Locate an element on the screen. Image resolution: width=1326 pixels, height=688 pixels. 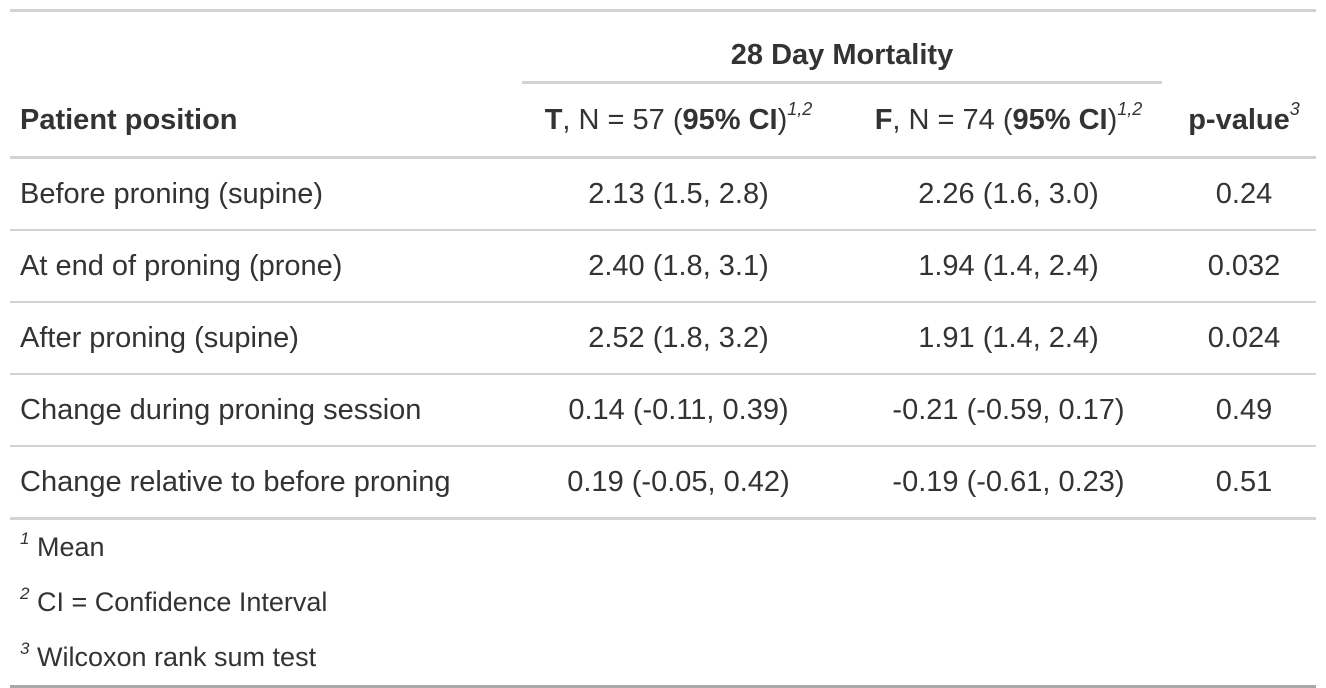
row-label: After proning (supine) is located at coordinates (261, 337).